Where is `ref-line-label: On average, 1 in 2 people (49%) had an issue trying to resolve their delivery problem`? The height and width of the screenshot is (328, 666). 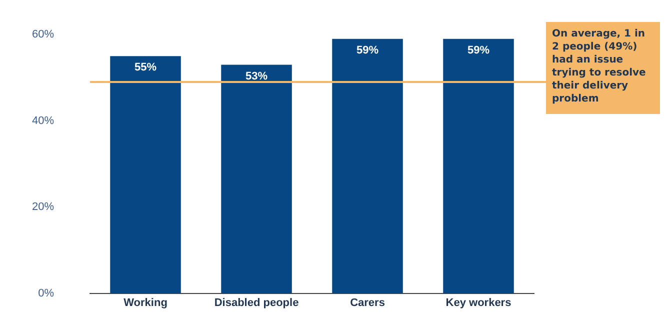
ref-line-label: On average, 1 in 2 people (49%) had an issue trying to resolve their delivery problem is located at coordinates (599, 66).